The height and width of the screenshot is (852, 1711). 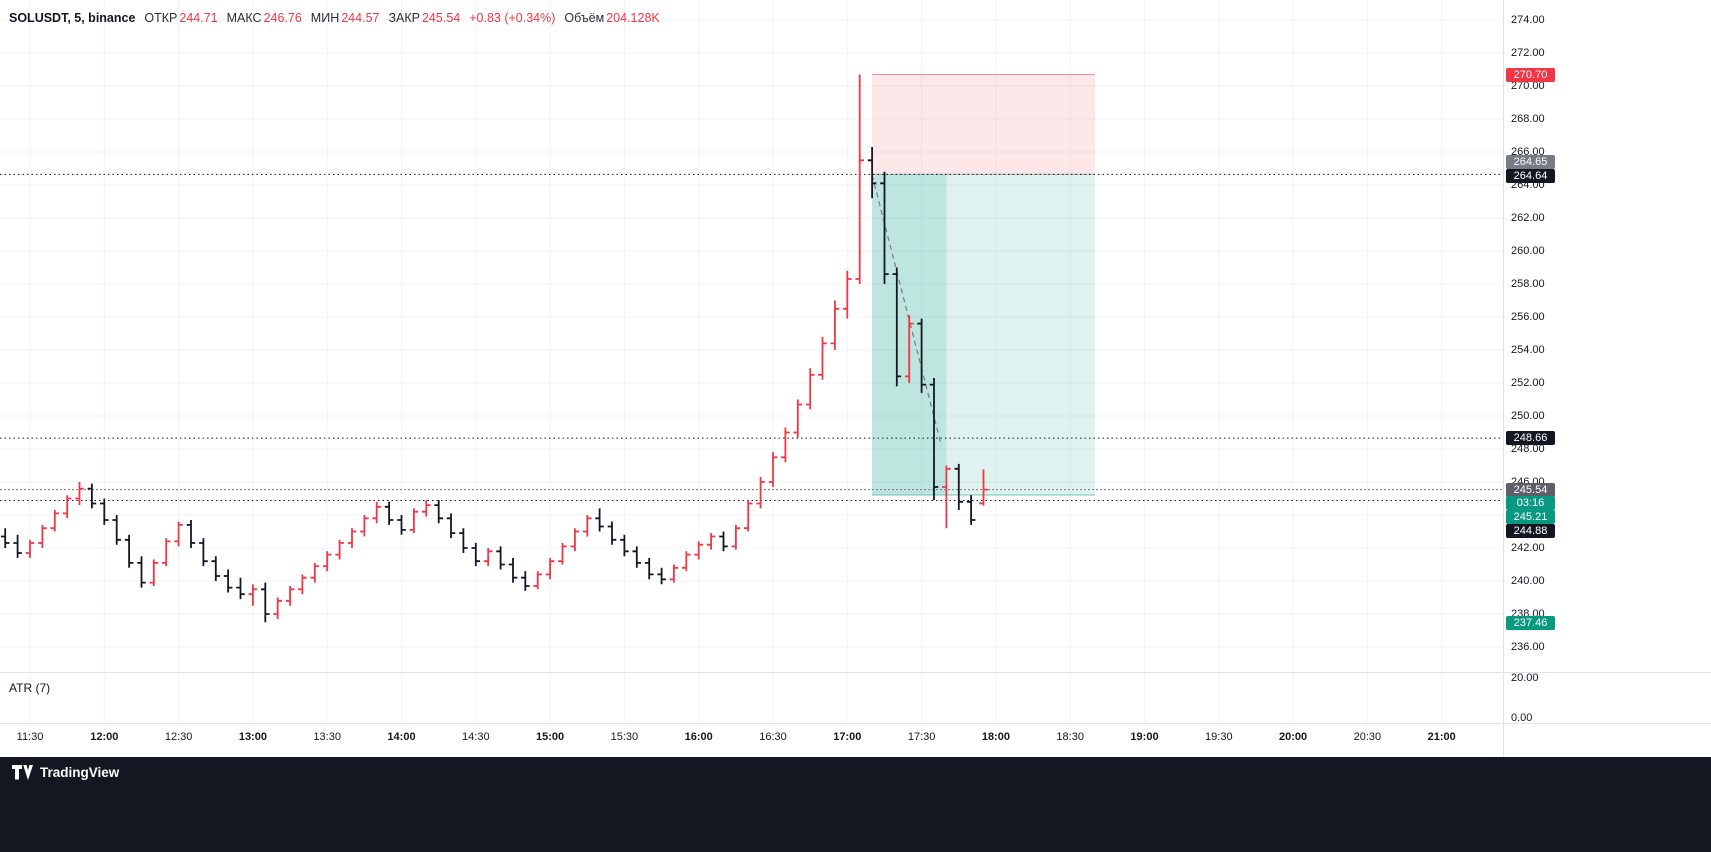 I want to click on legend-volume: Объём 204.128K, so click(x=611, y=18).